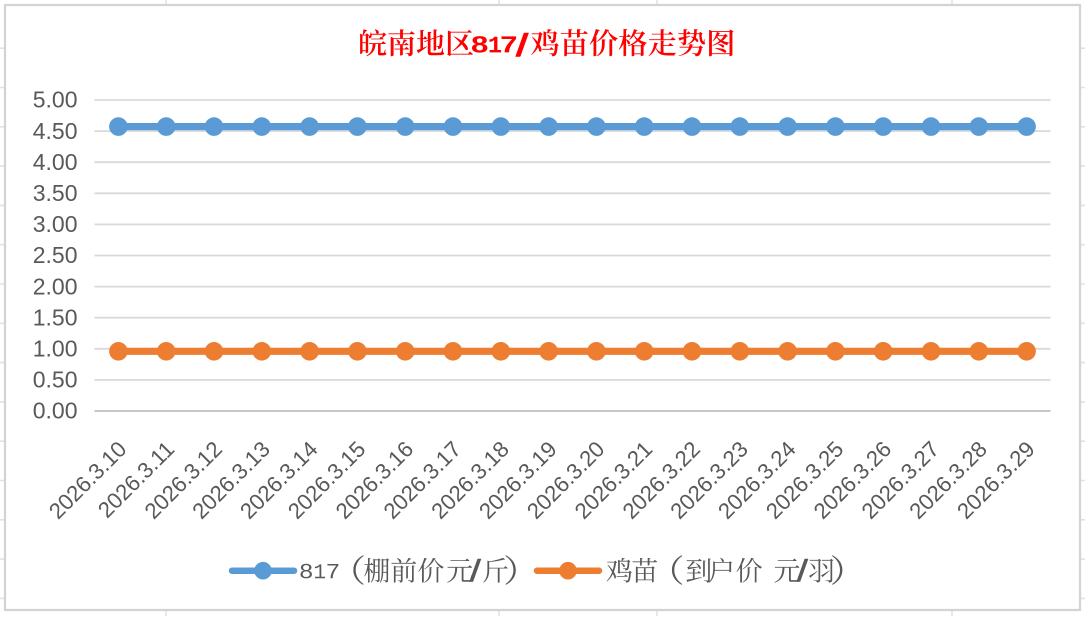 This screenshot has height=621, width=1085. Describe the element at coordinates (55, 255) in the screenshot. I see `svg-text: 2.50` at that location.